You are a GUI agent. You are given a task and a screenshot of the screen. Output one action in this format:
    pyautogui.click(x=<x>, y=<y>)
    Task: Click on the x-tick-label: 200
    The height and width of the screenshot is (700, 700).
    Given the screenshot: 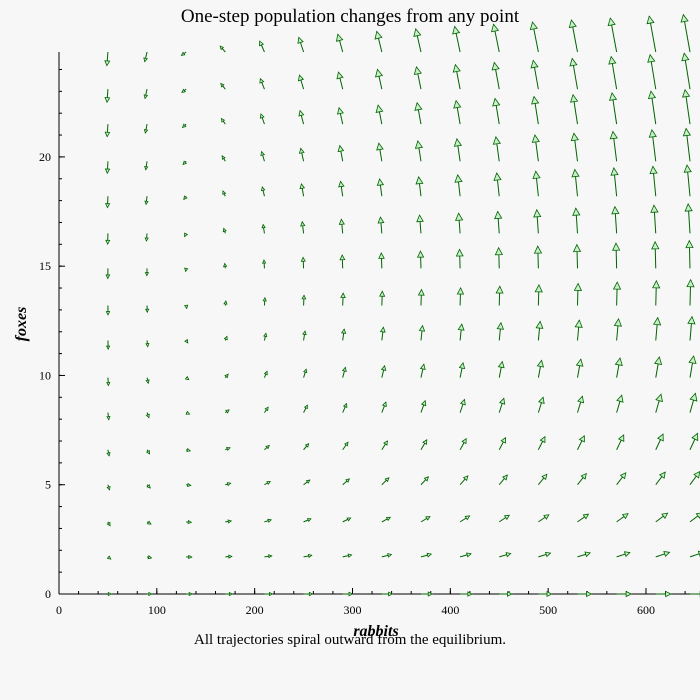 What is the action you would take?
    pyautogui.click(x=255, y=610)
    